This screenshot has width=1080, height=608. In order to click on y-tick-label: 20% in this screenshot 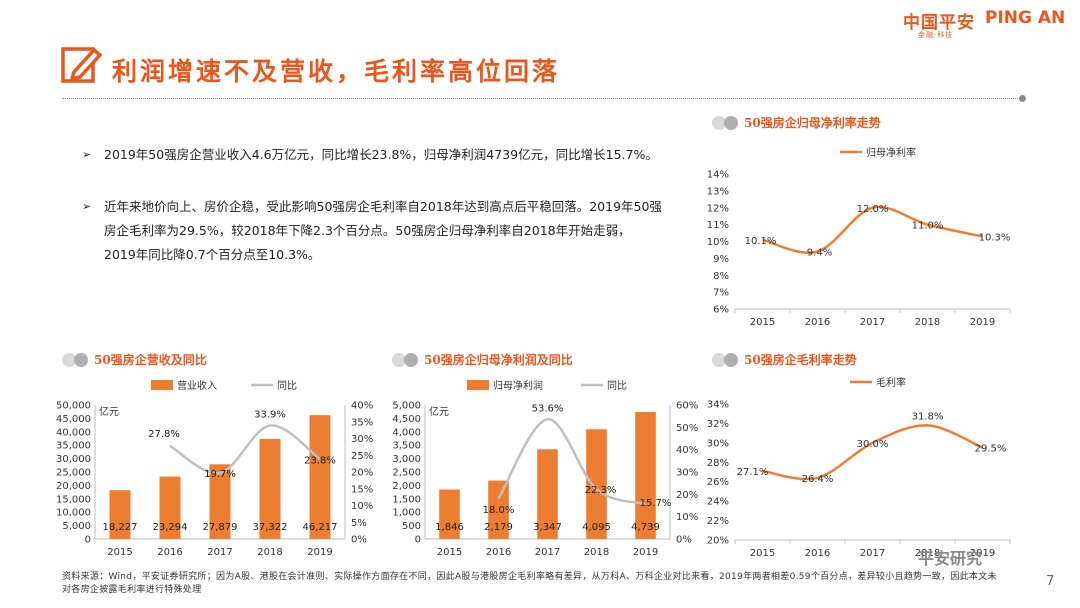, I will do `click(718, 541)`.